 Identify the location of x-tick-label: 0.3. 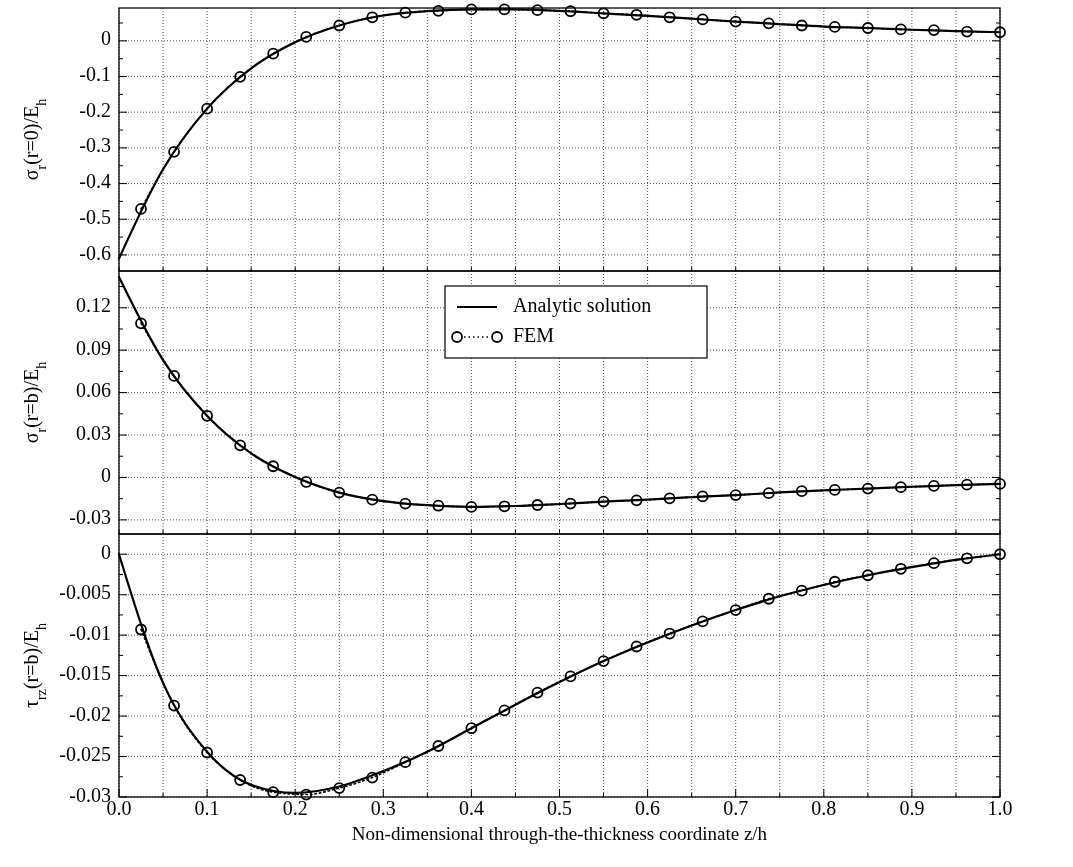
(383, 808).